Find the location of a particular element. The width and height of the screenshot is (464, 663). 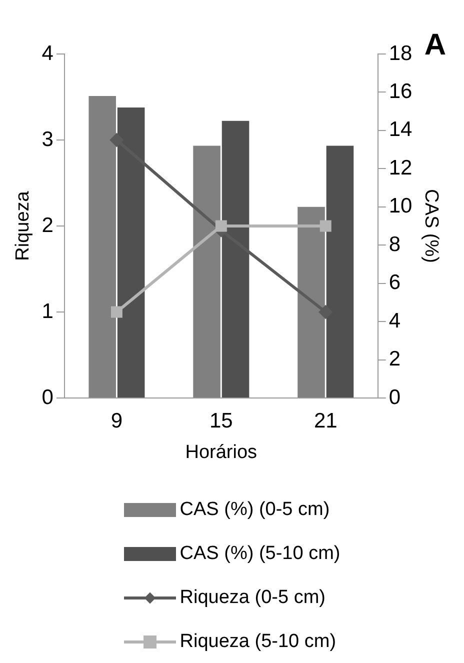

y-tick-label: 1 is located at coordinates (48, 311).